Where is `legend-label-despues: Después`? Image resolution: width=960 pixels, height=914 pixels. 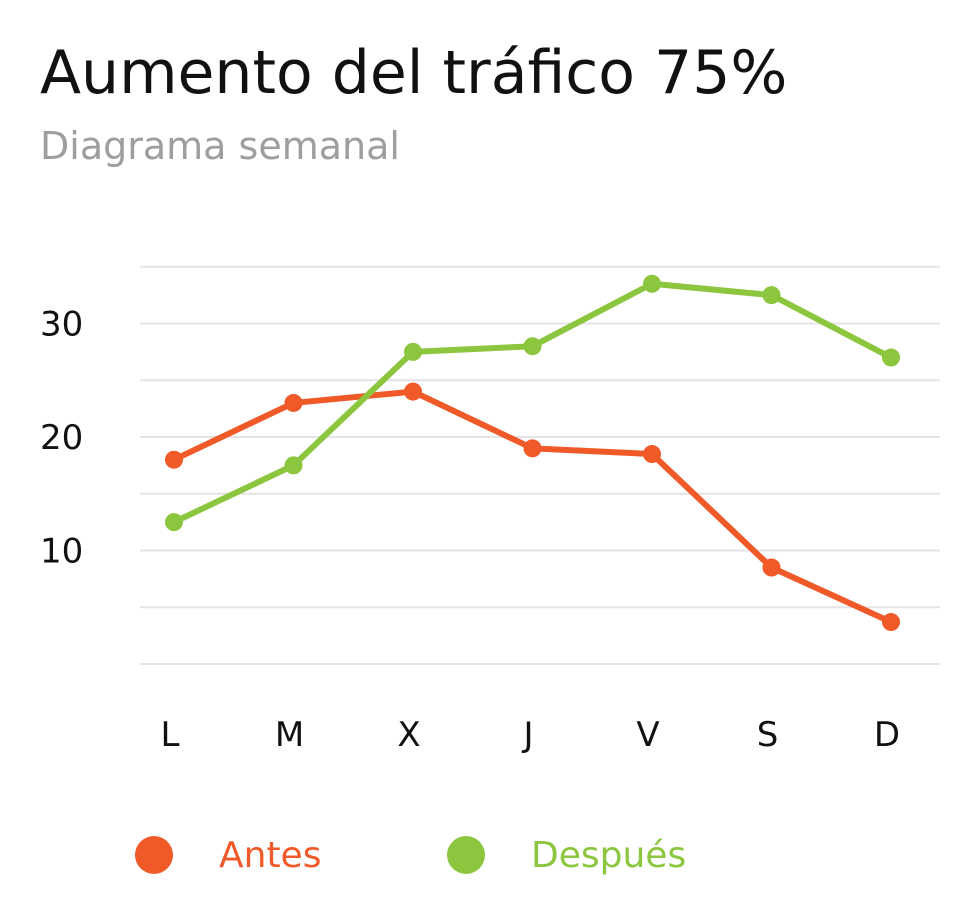 legend-label-despues: Después is located at coordinates (609, 855).